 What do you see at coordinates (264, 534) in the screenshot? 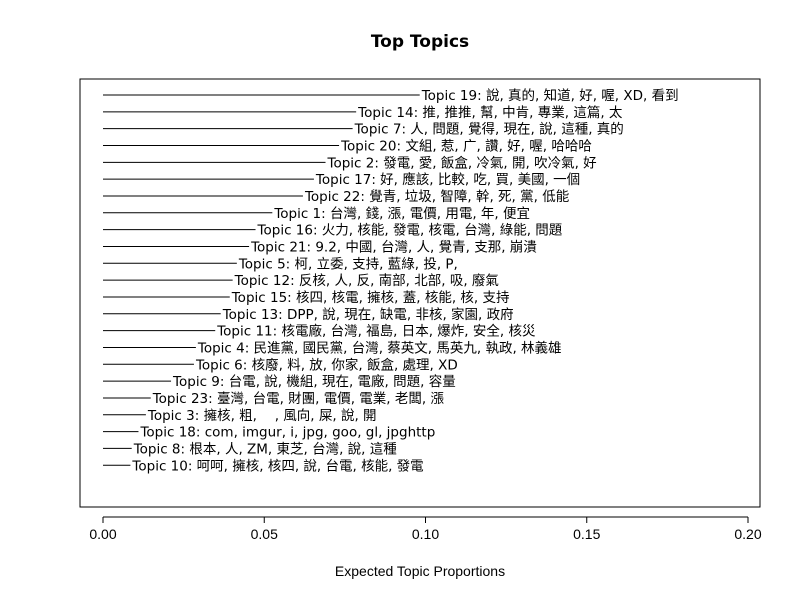
I see `x-tick-label: 0.05` at bounding box center [264, 534].